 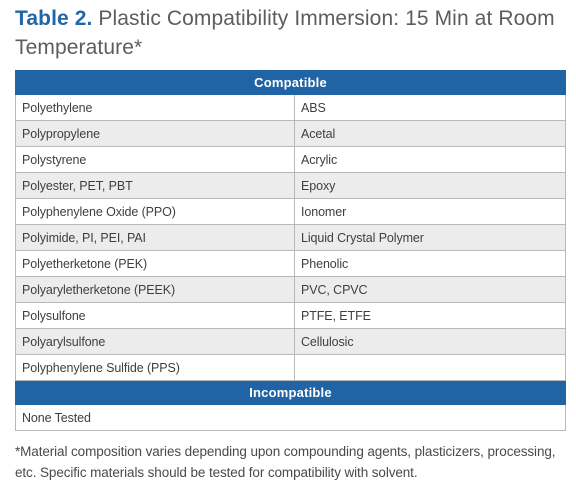 I want to click on table-cell: Epoxy, so click(x=430, y=185).